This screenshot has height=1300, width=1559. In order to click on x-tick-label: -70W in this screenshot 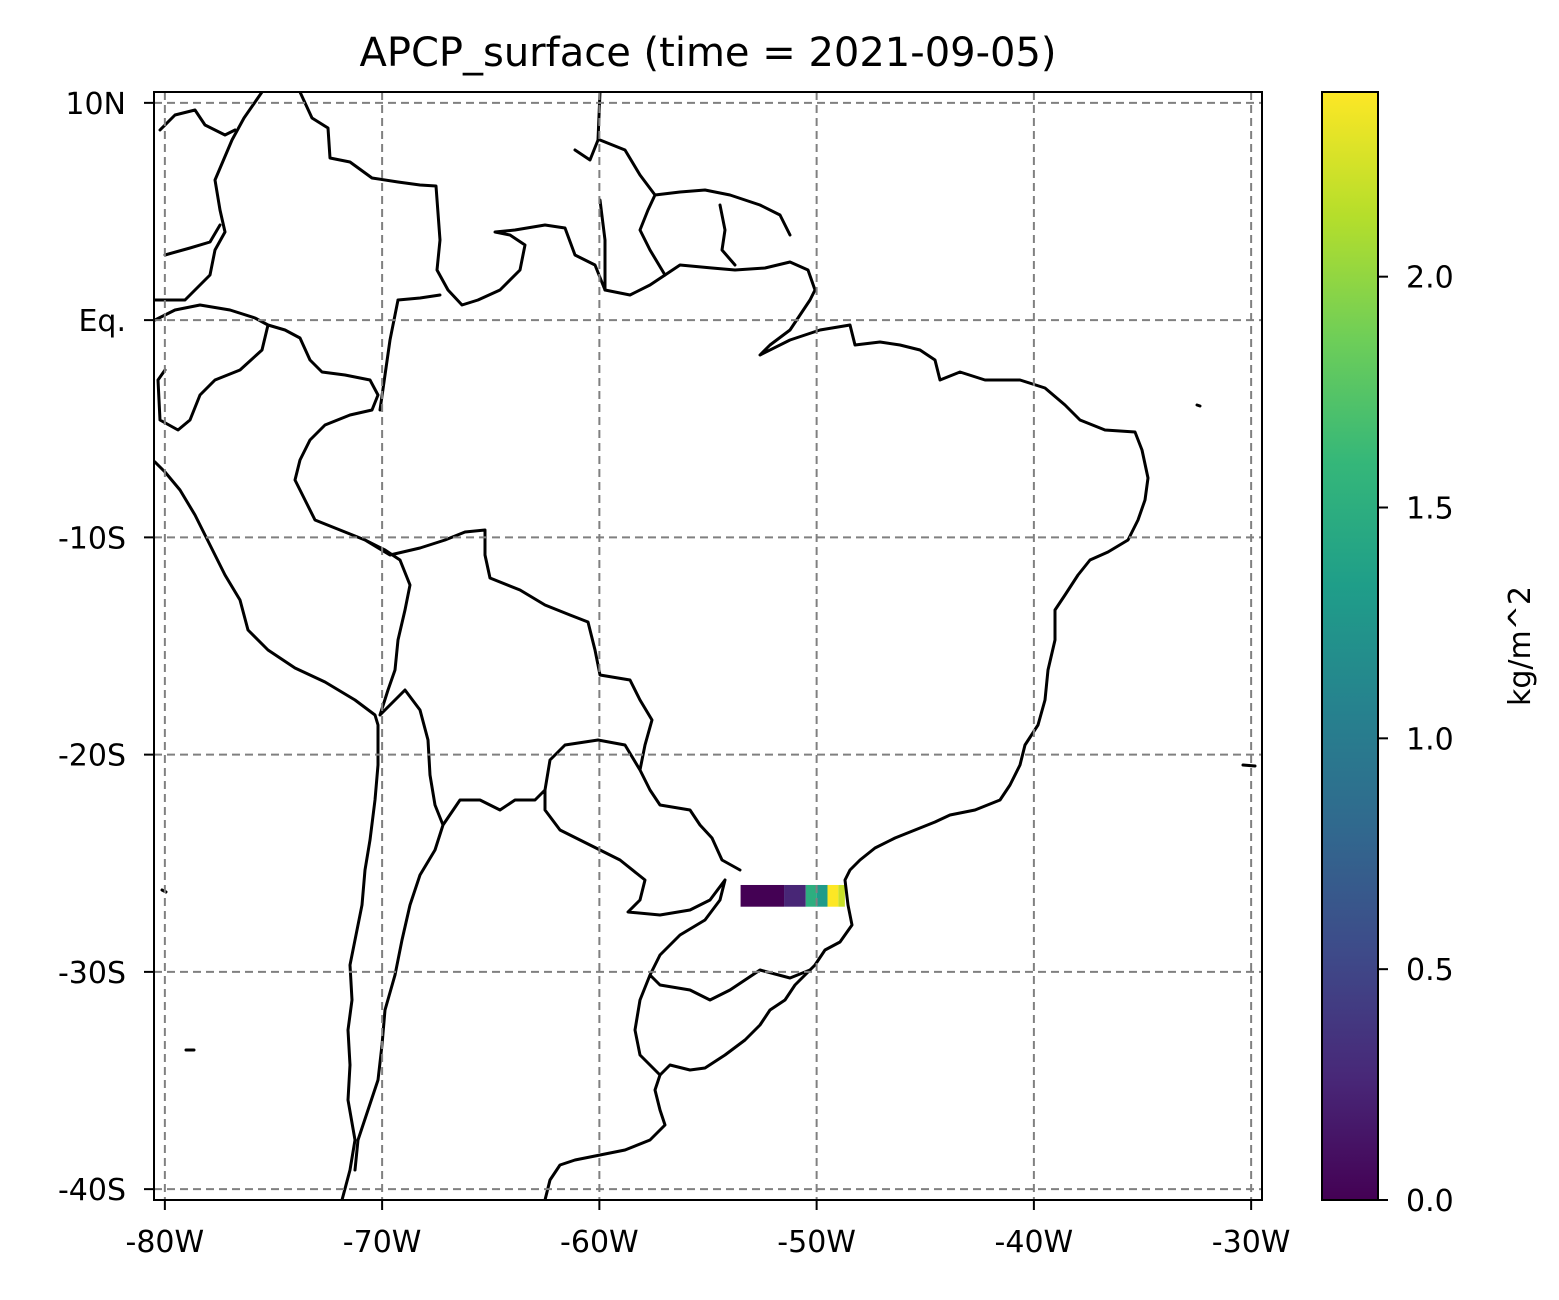, I will do `click(382, 1242)`.